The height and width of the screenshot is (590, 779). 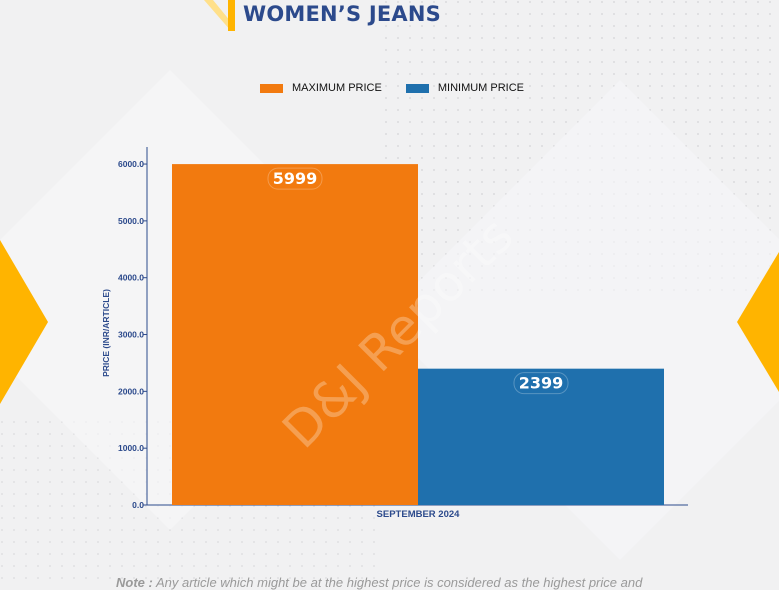 I want to click on legend-swatch-max, so click(x=271, y=88).